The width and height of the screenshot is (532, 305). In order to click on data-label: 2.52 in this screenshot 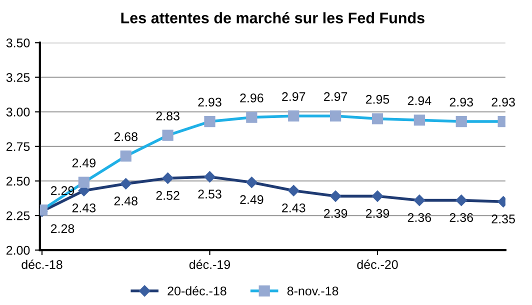, I will do `click(168, 195)`.